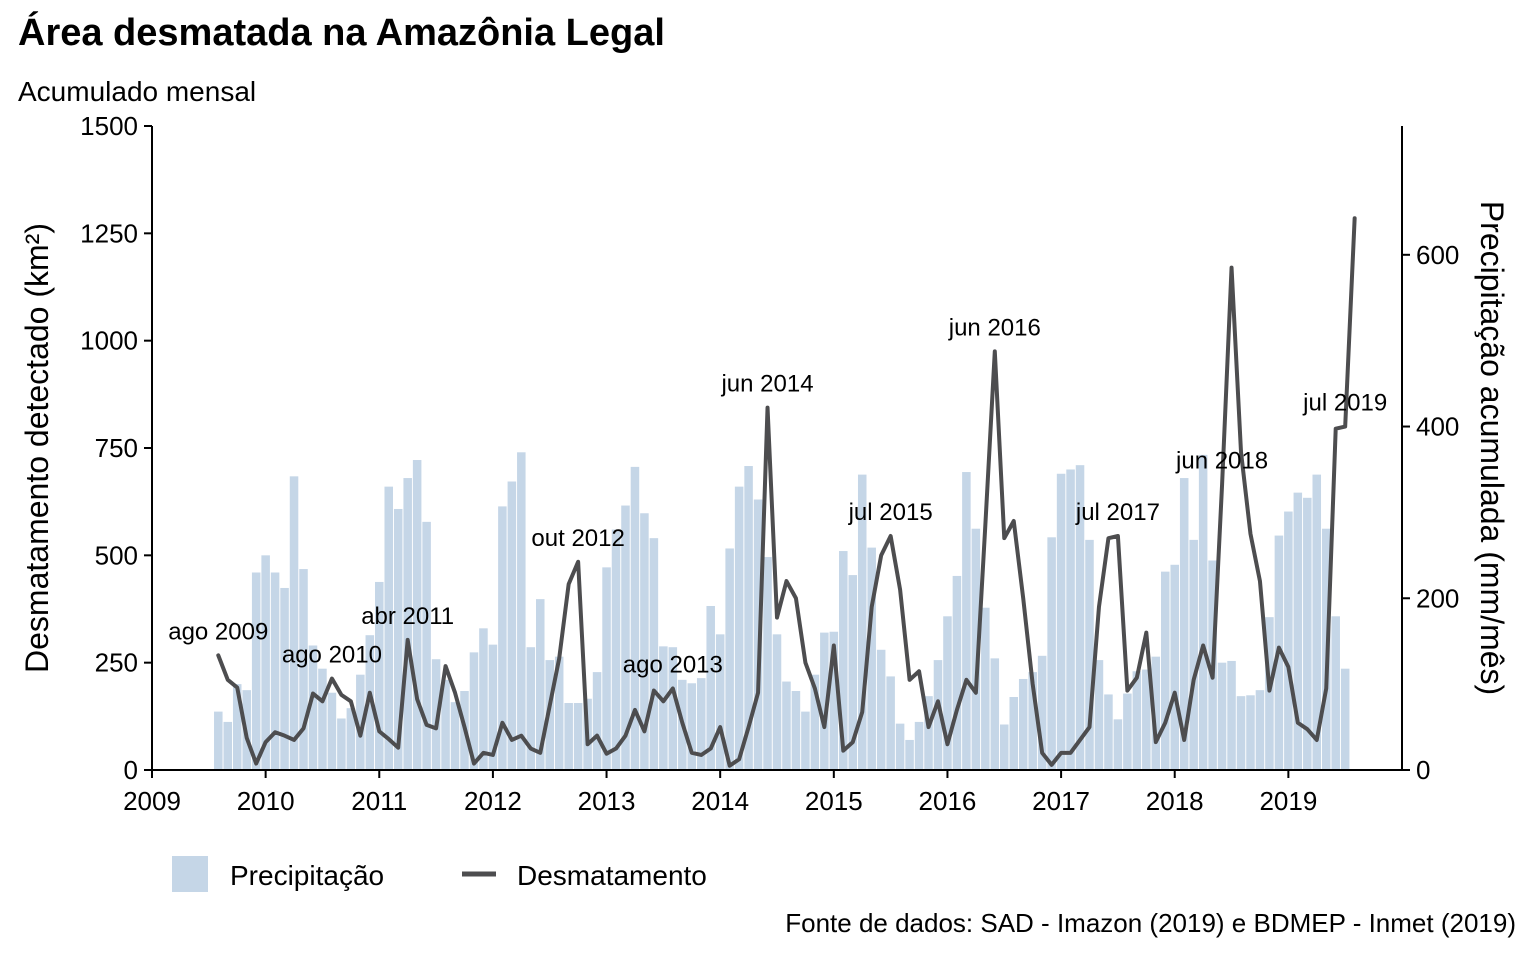  What do you see at coordinates (131, 770) in the screenshot?
I see `y-tick-label: 0` at bounding box center [131, 770].